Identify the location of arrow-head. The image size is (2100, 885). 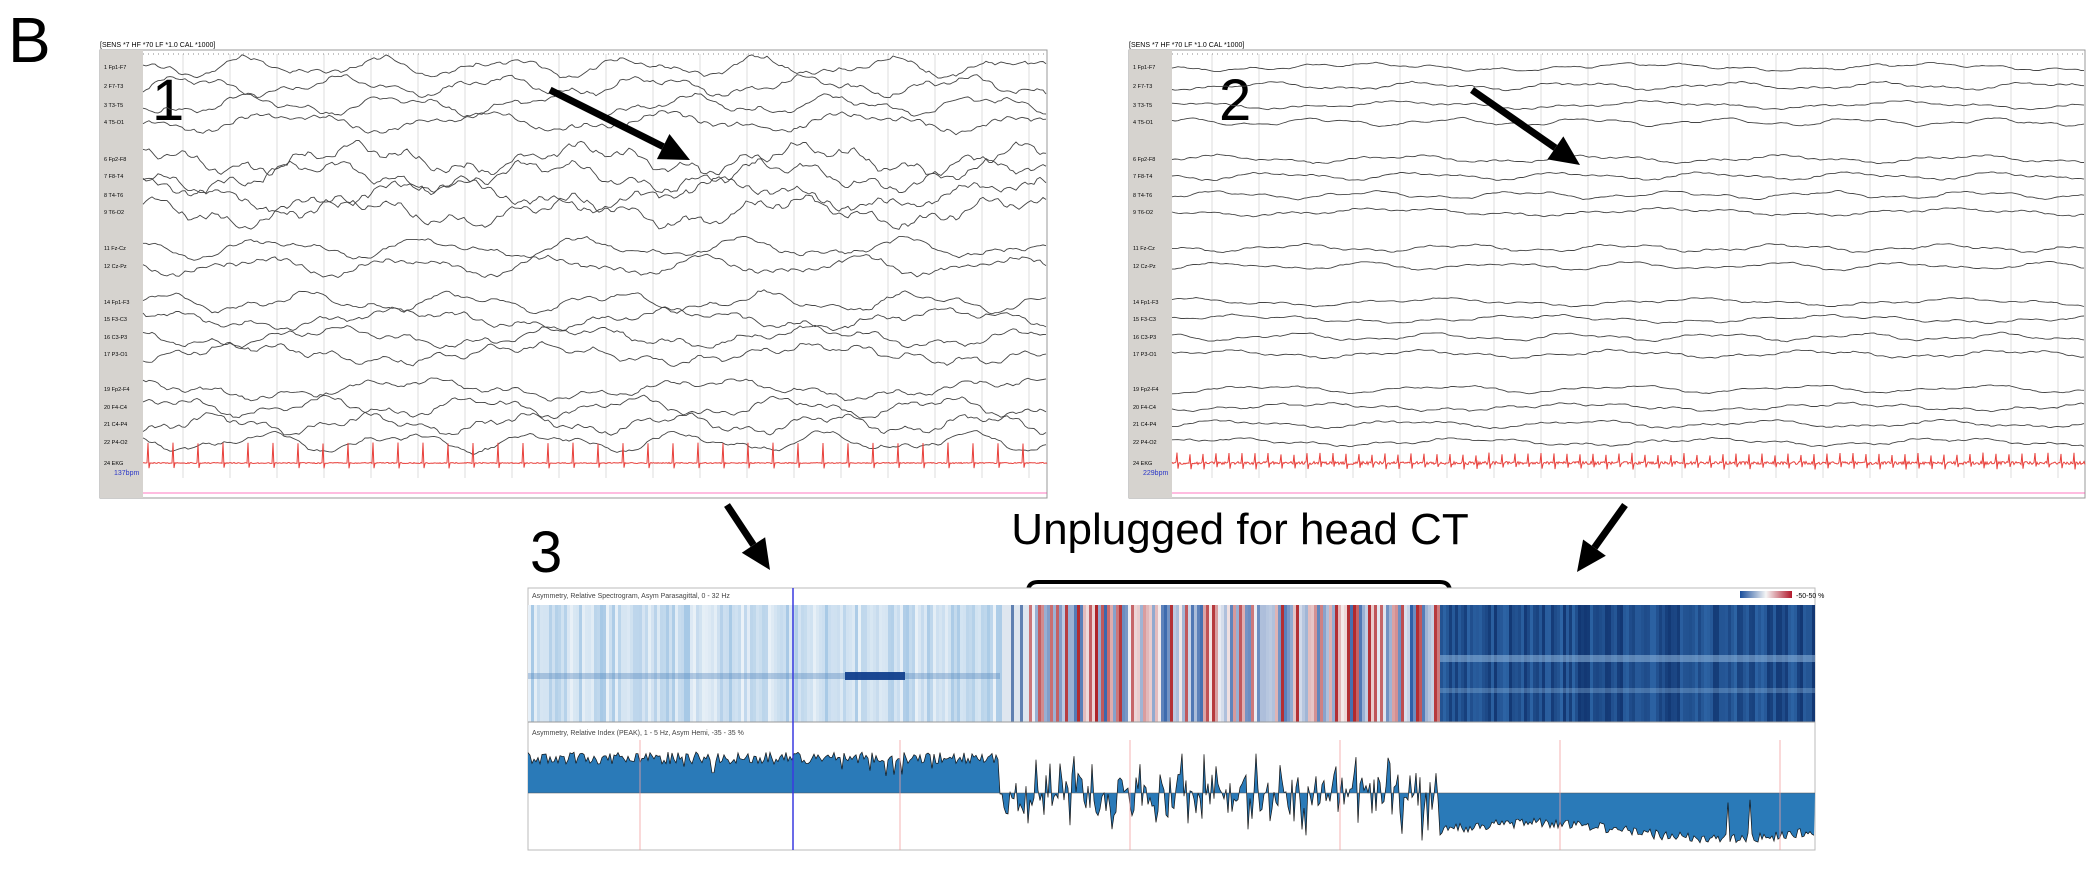
(673, 147).